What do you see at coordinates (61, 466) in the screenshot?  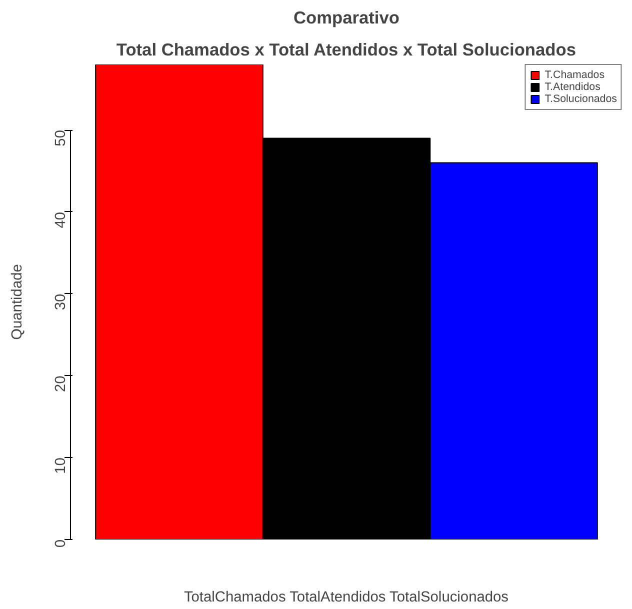 I see `y-tick-label: 10` at bounding box center [61, 466].